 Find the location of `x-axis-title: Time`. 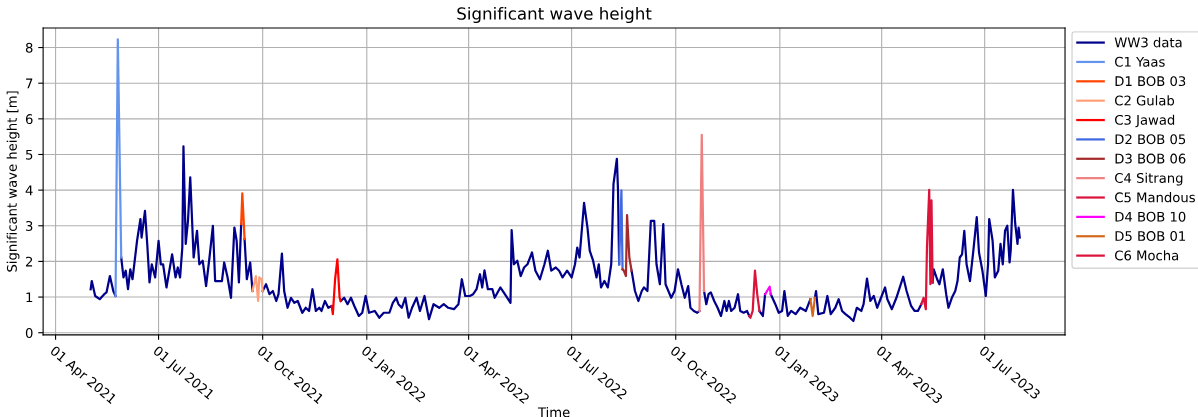

x-axis-title: Time is located at coordinates (553, 411).